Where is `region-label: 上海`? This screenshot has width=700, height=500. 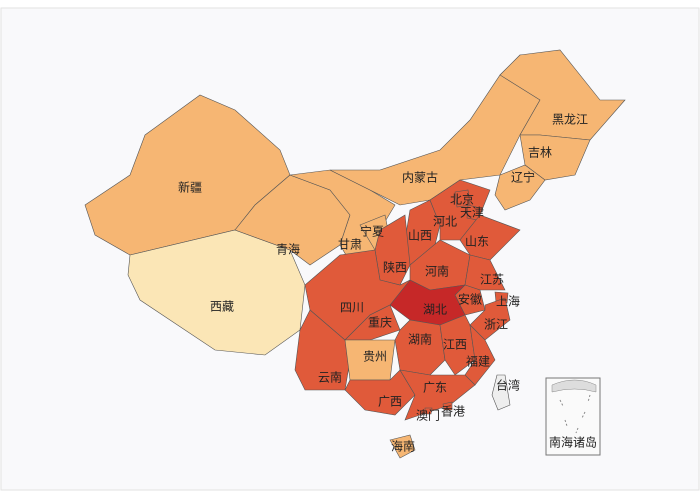
region-label: 上海 is located at coordinates (508, 301).